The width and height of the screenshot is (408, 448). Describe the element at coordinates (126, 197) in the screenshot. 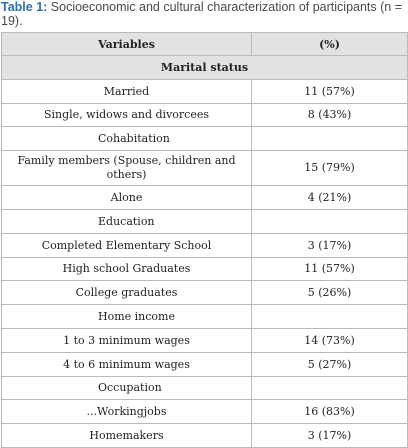

I see `row-variable: Alone` at that location.